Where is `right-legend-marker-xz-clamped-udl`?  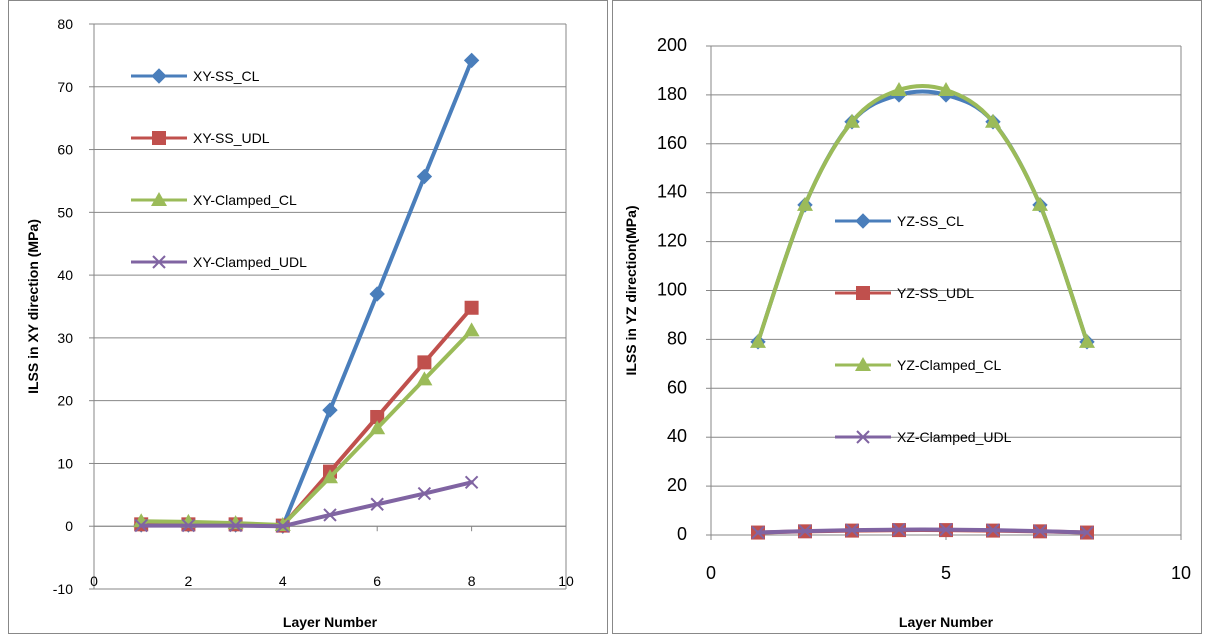 right-legend-marker-xz-clamped-udl is located at coordinates (863, 437).